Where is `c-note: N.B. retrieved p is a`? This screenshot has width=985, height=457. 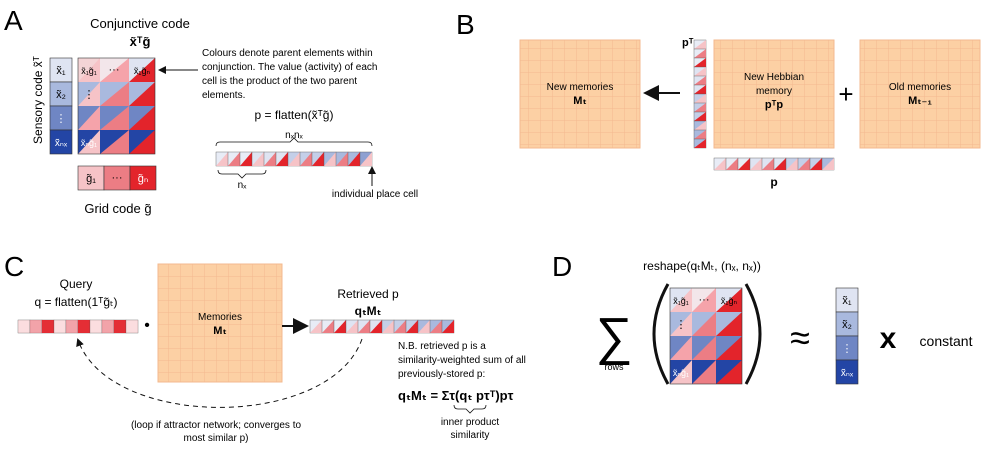 c-note: N.B. retrieved p is a is located at coordinates (442, 346).